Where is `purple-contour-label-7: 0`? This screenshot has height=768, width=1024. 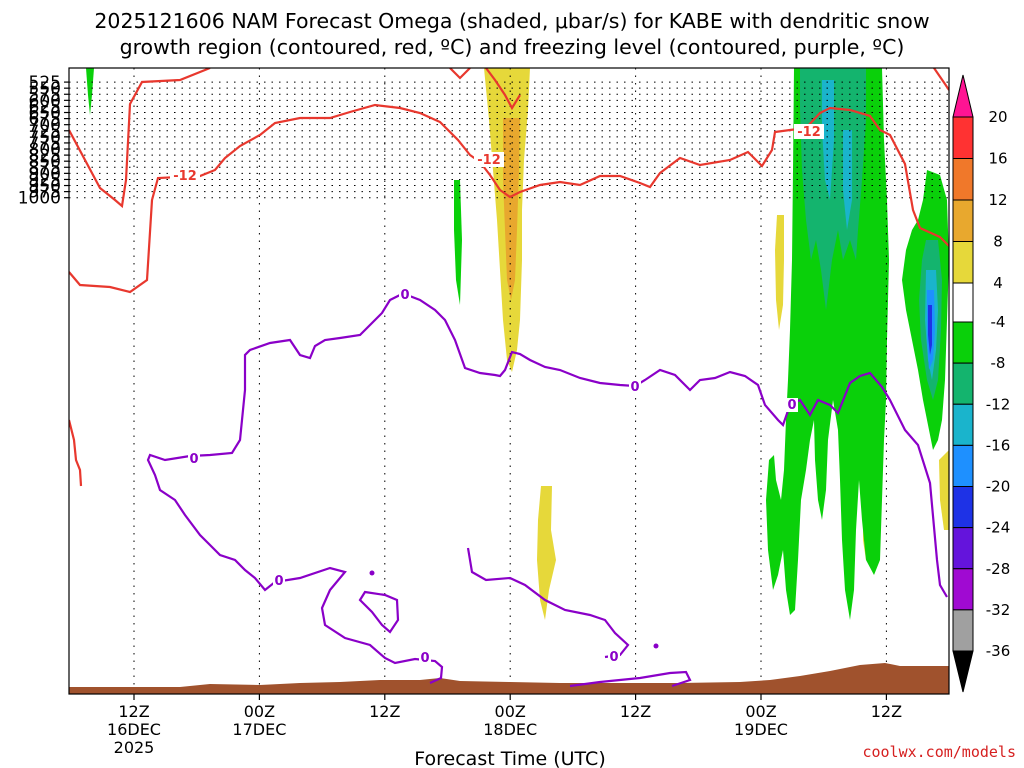 purple-contour-label-7: 0 is located at coordinates (613, 657).